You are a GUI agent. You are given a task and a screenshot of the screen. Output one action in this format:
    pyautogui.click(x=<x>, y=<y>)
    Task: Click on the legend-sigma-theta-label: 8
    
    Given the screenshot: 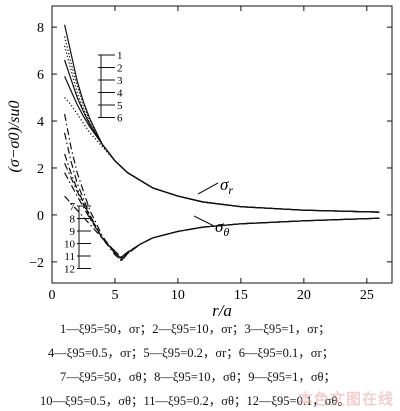 What is the action you would take?
    pyautogui.click(x=73, y=220)
    